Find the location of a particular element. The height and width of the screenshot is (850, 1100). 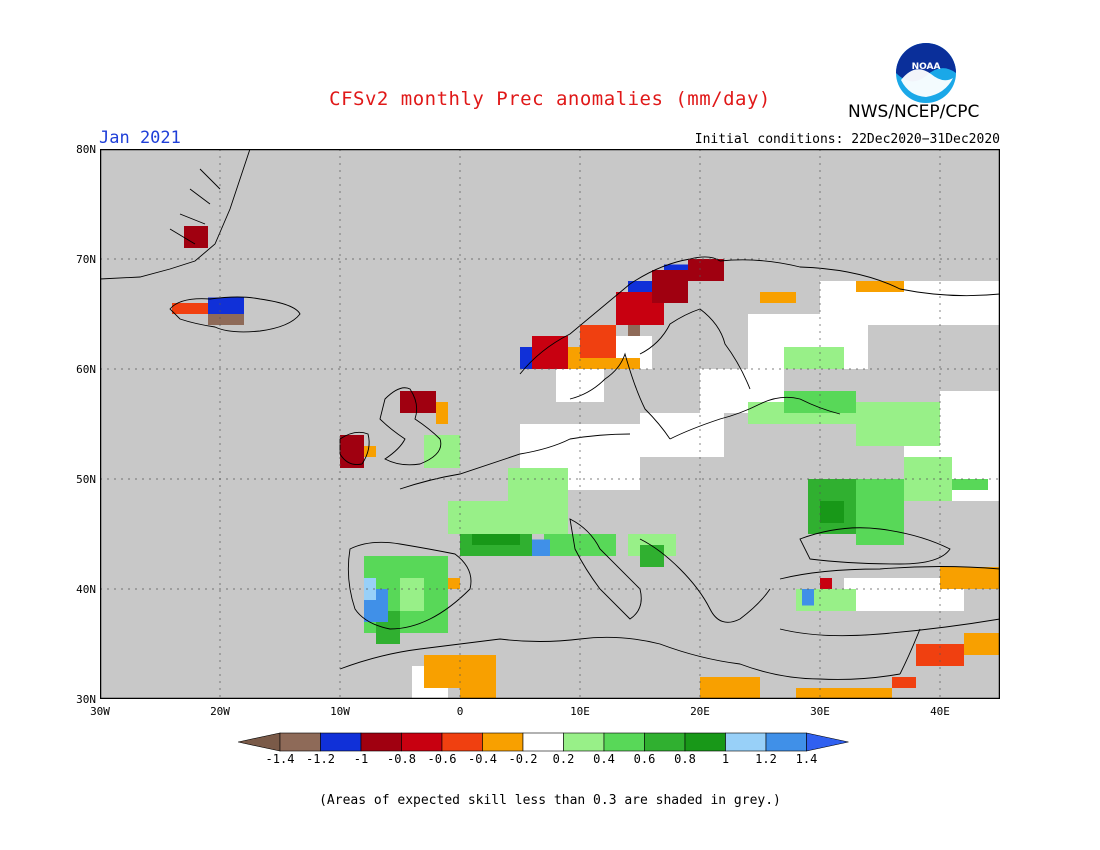

lat-label-80n: 80N is located at coordinates (86, 149).